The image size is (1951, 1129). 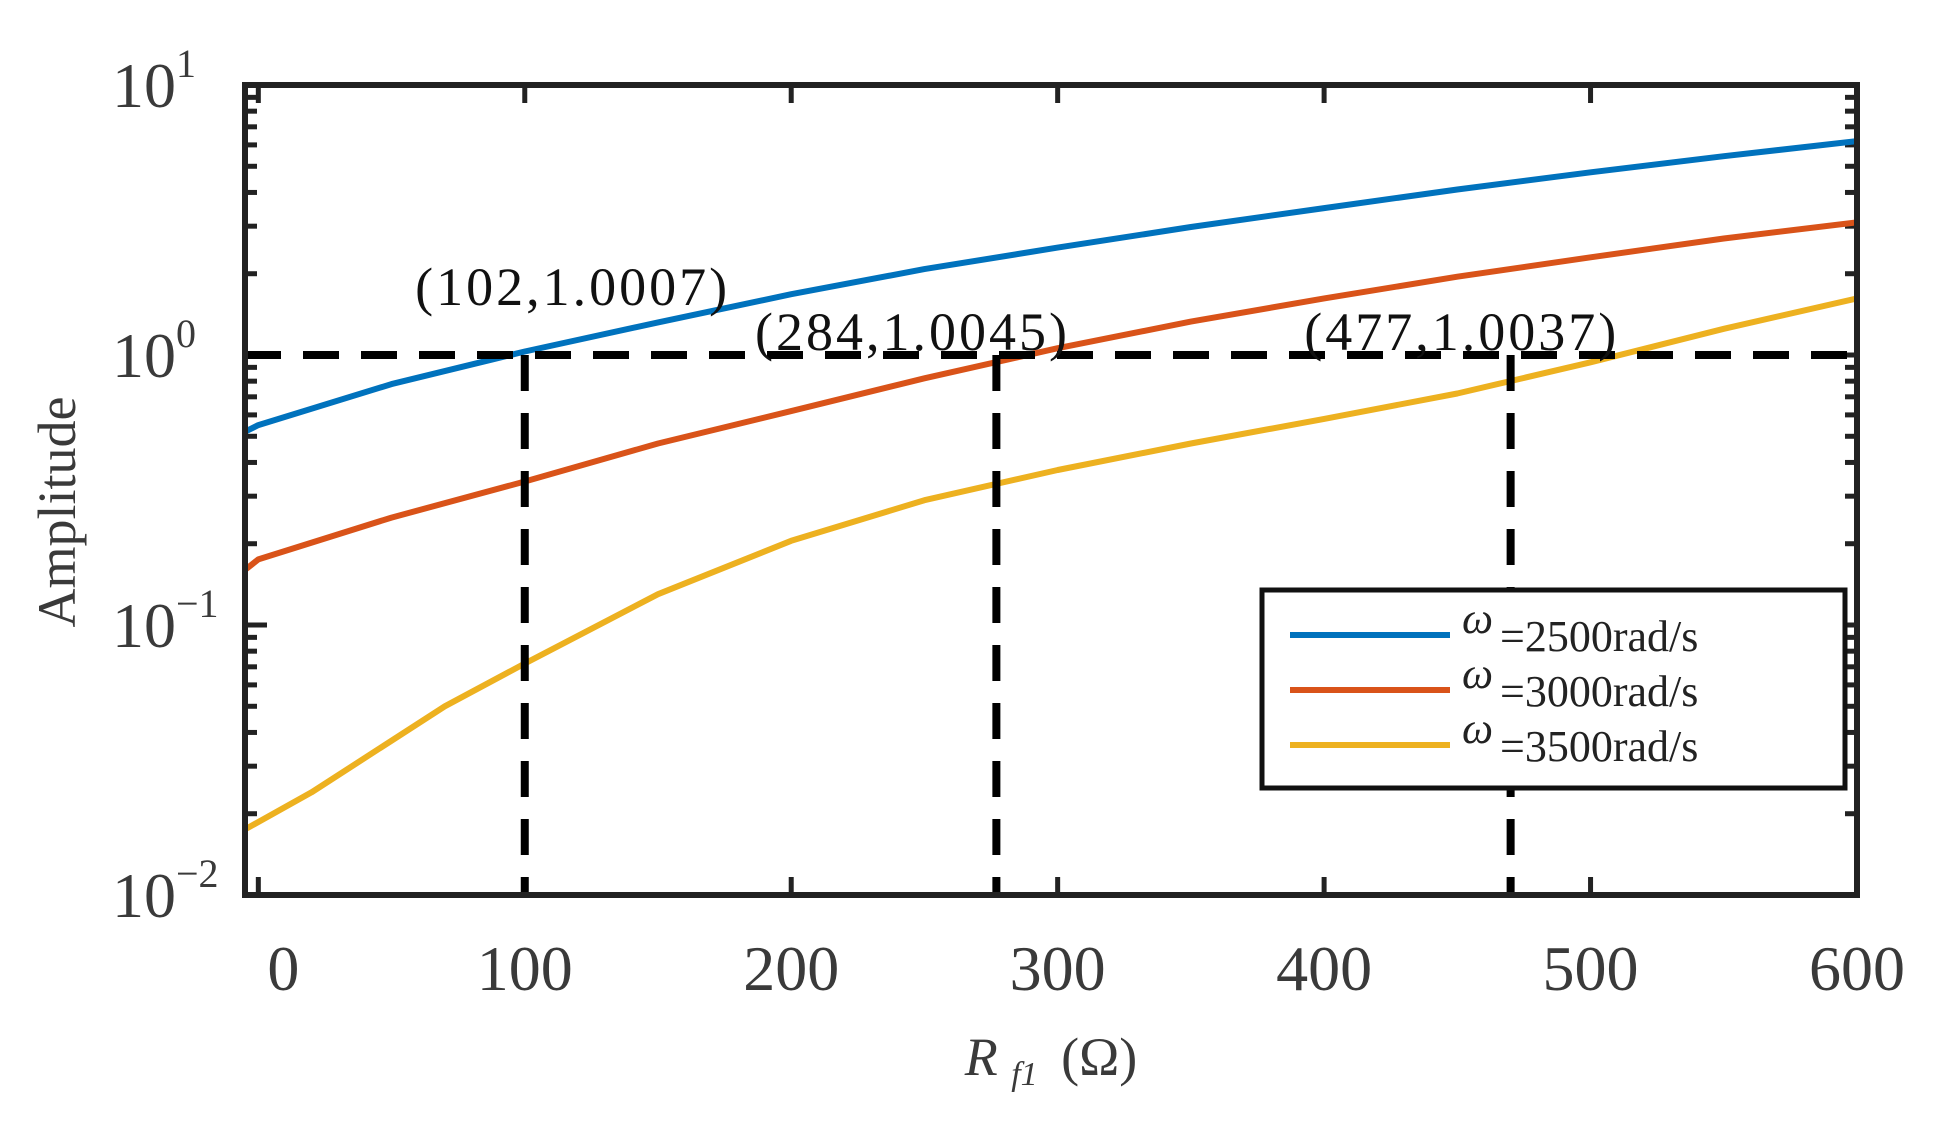 I want to click on y-tick-label: 10⁻¹, so click(x=165, y=621).